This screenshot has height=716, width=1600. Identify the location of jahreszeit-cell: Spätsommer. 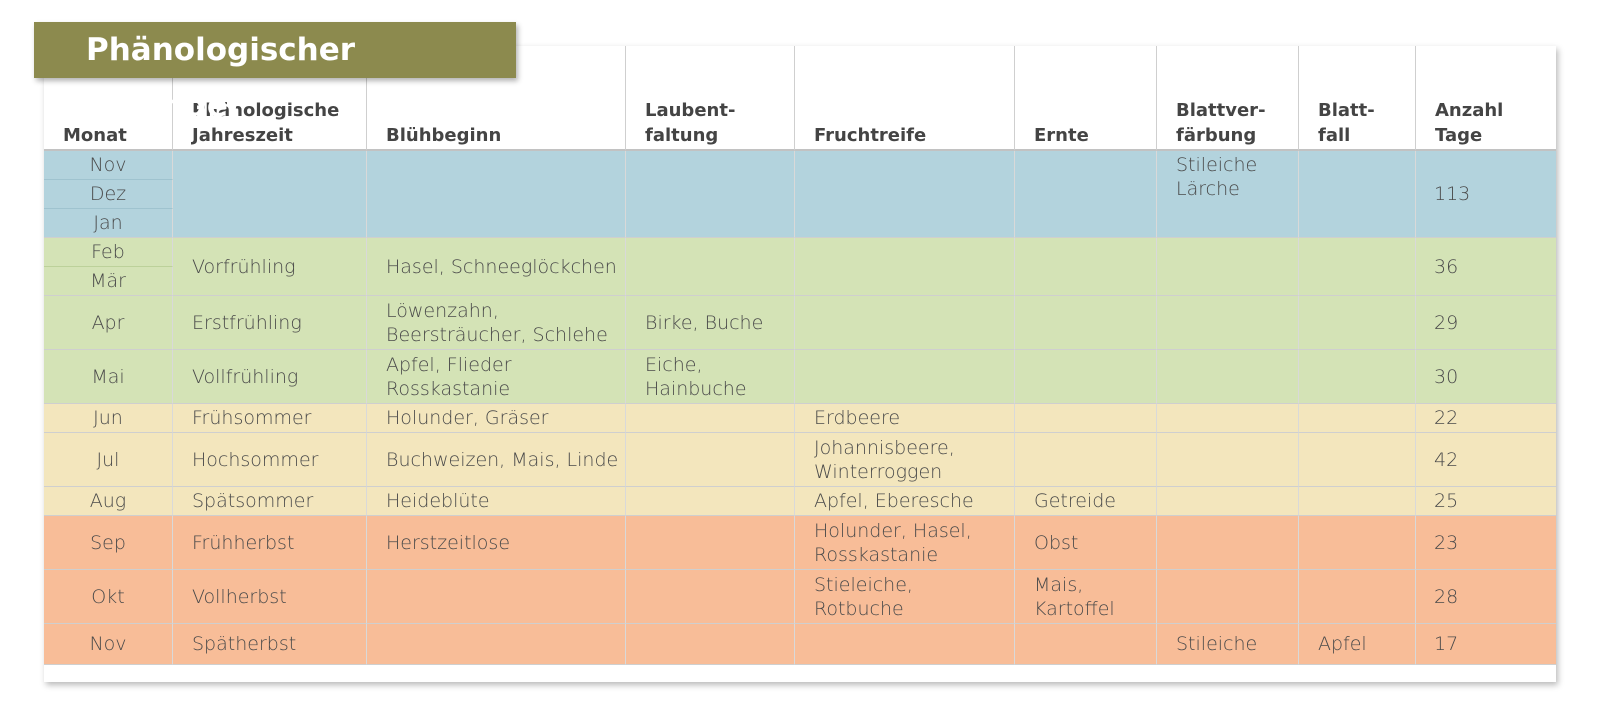
(270, 501).